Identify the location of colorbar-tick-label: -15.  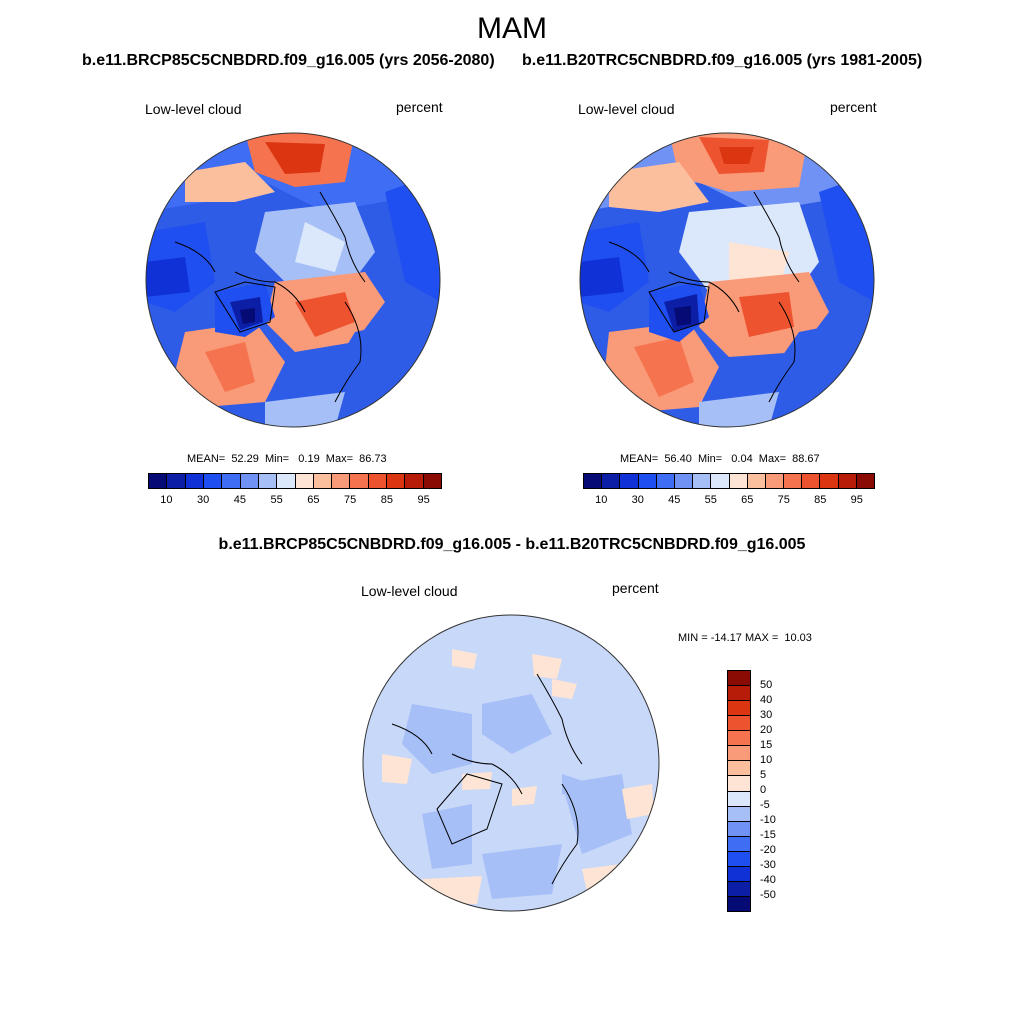
(768, 835).